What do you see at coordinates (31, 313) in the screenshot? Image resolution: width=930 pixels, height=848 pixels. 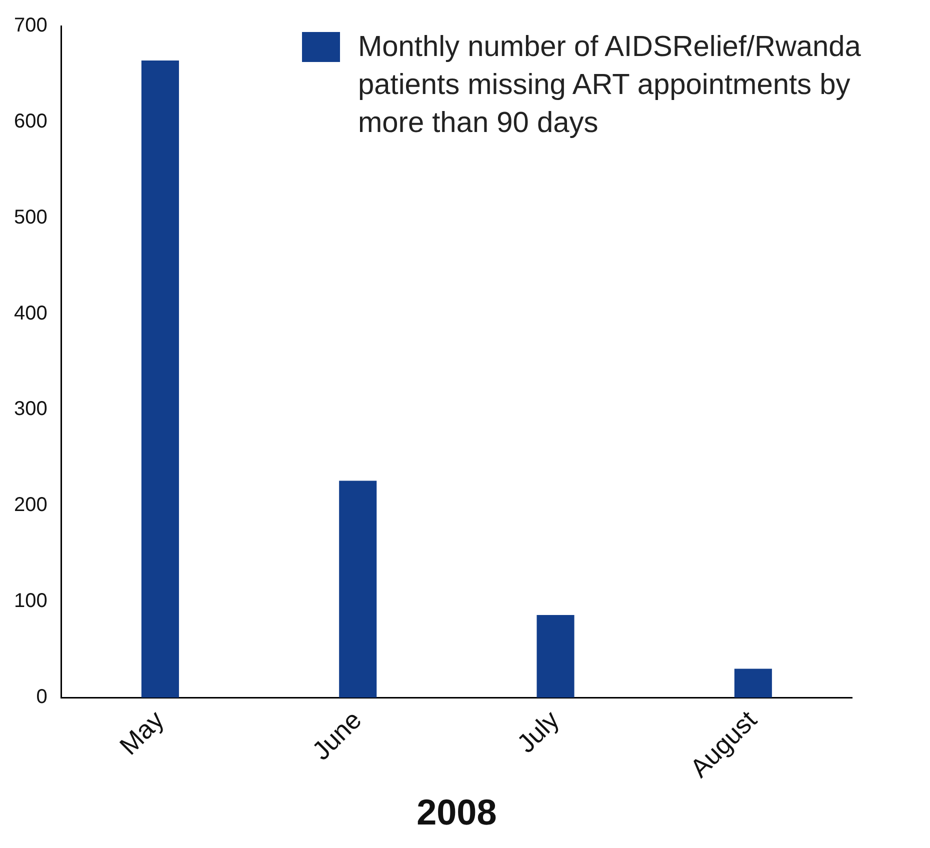 I see `y-tick-label: 400` at bounding box center [31, 313].